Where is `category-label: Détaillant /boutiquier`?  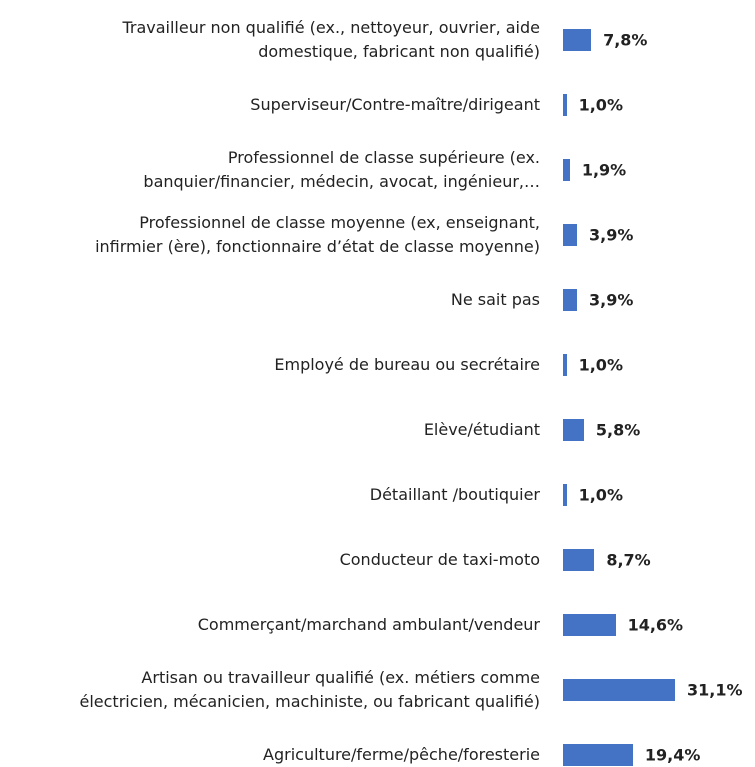
category-label: Détaillant /boutiquier is located at coordinates (454, 494).